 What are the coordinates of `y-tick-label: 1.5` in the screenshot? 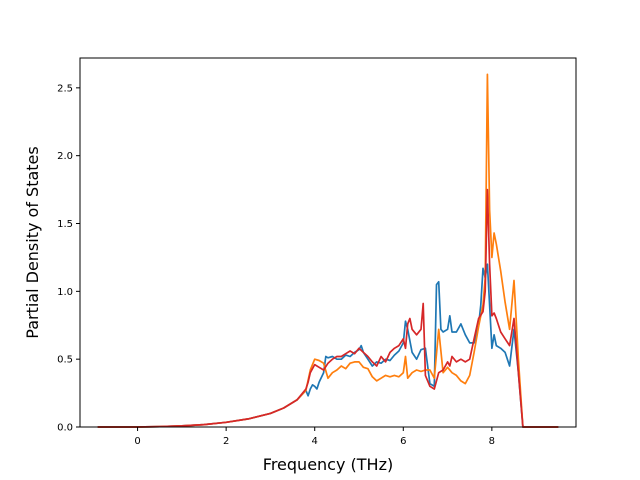 It's located at (65, 224).